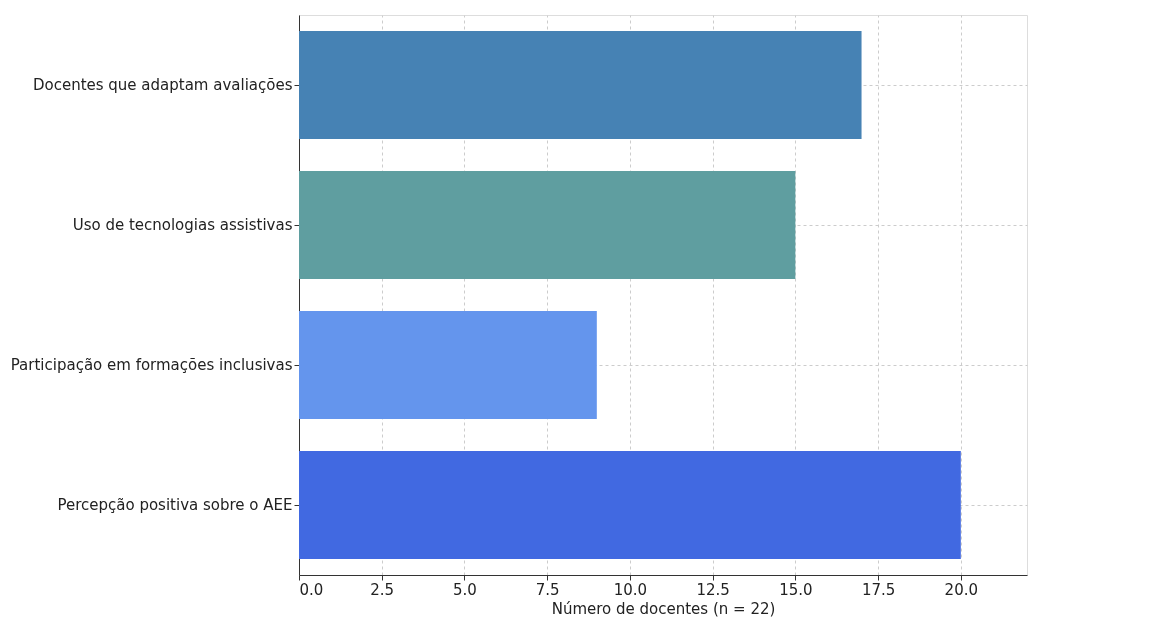  I want to click on x-tick-label: 0.0, so click(311, 589).